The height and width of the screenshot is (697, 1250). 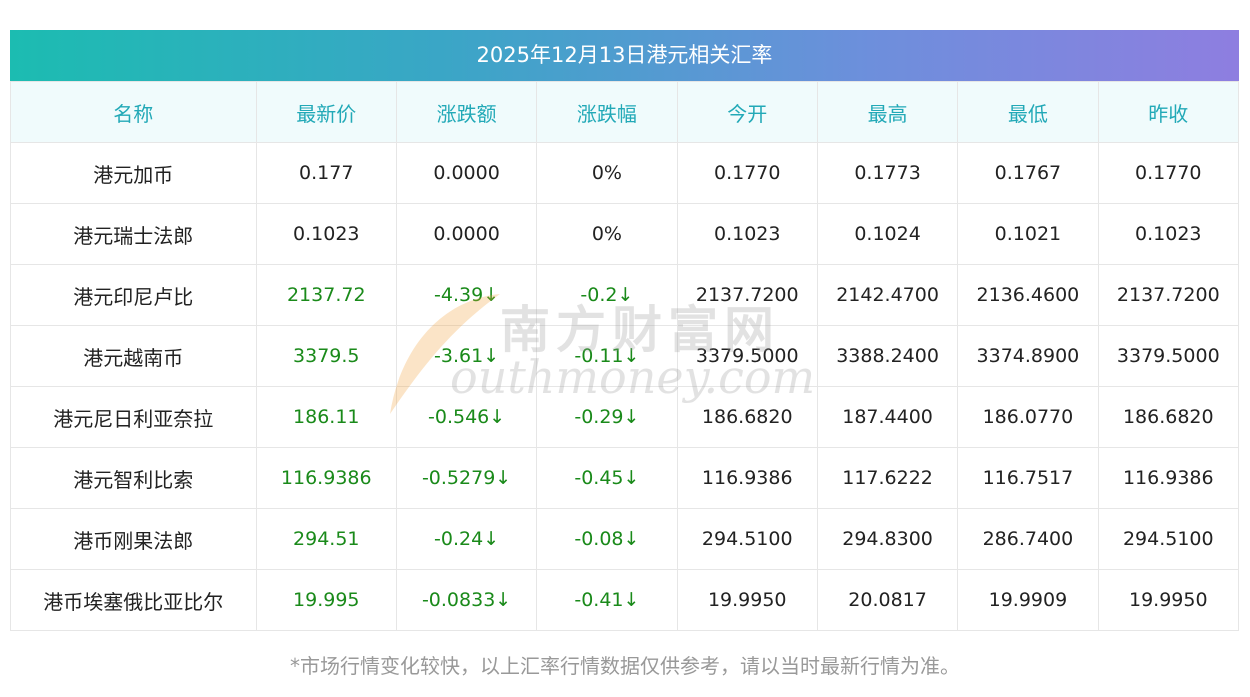 I want to click on cell-change-pct: -0.2↓, so click(x=607, y=295).